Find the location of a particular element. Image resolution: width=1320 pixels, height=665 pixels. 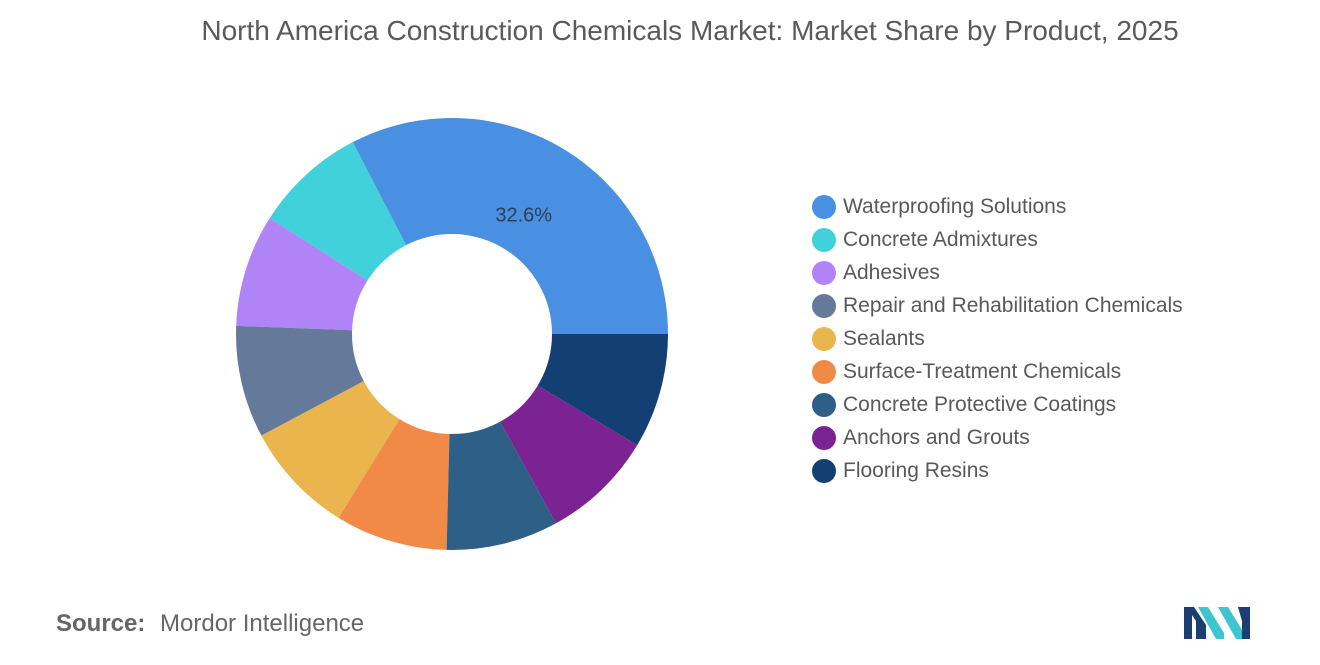

slice-repair-and-rehabilitation-chemicals is located at coordinates (300, 380).